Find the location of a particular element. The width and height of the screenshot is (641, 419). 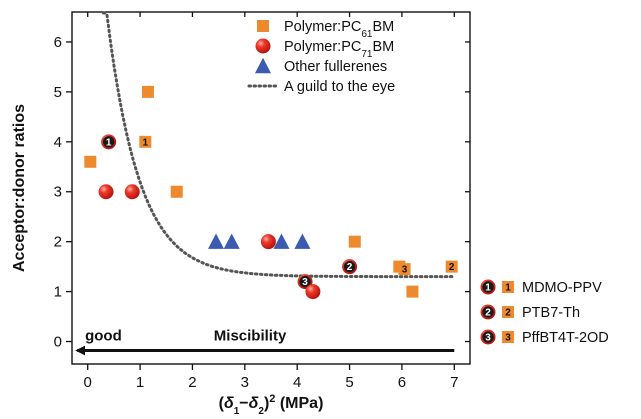

legend-label: Other fullerenes is located at coordinates (335, 67).